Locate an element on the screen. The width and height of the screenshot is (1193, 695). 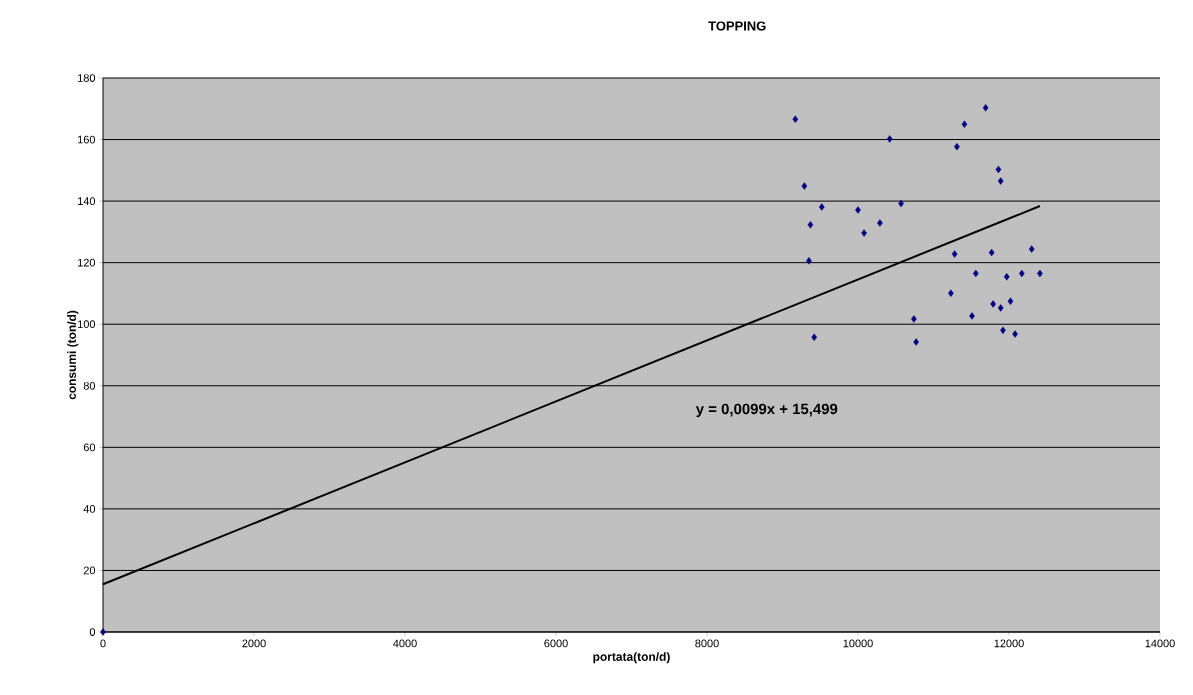
y-tick-label: 80 is located at coordinates (89, 385).